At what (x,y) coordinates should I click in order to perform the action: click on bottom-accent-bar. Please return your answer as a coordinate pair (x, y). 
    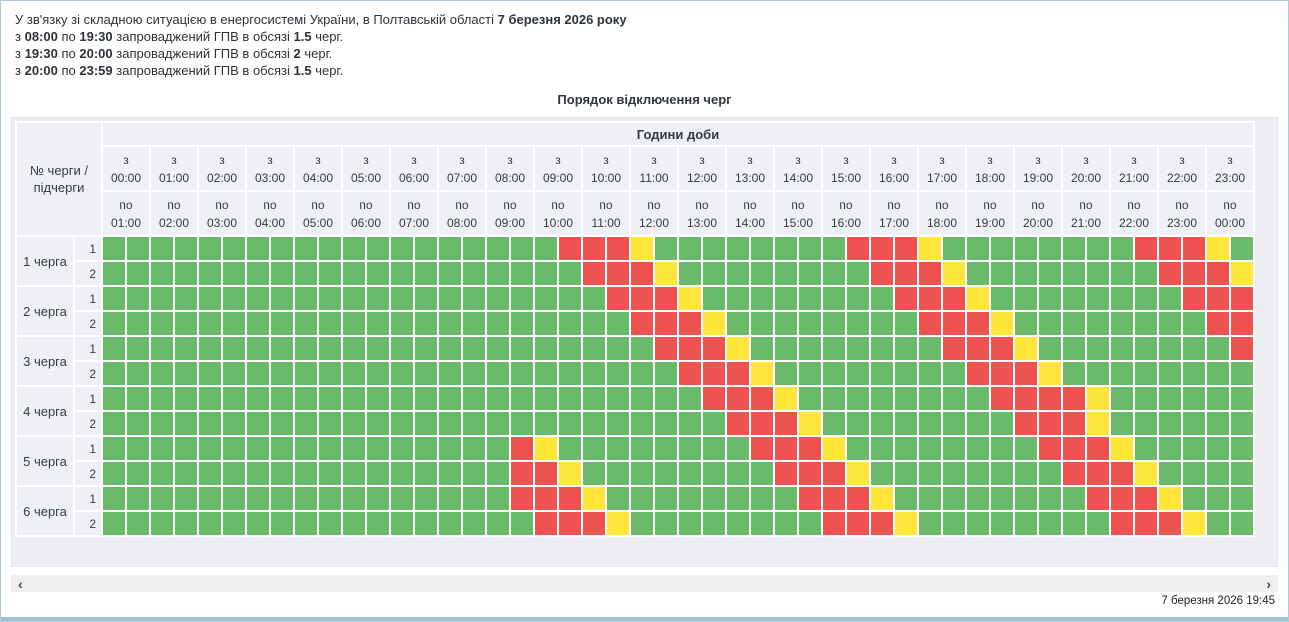
    Looking at the image, I should click on (644, 619).